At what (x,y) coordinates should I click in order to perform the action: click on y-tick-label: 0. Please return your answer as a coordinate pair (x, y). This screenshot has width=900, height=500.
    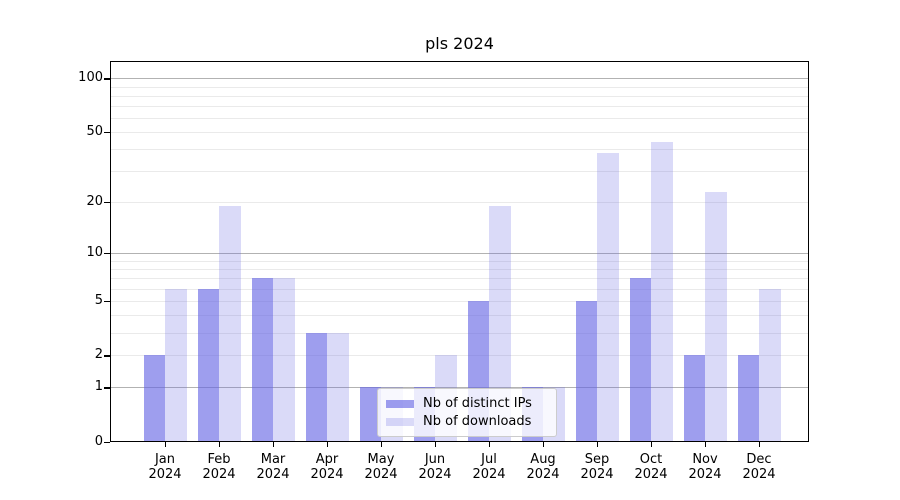
    Looking at the image, I should click on (98, 441).